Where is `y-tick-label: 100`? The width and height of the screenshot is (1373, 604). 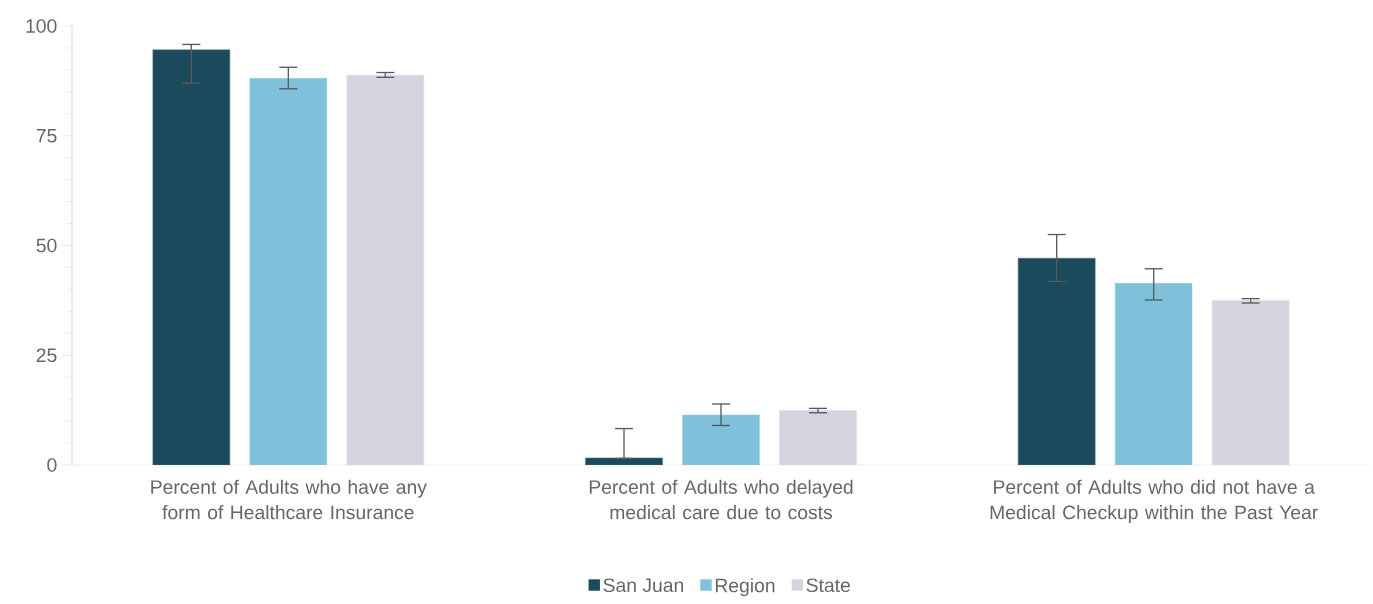 y-tick-label: 100 is located at coordinates (41, 26).